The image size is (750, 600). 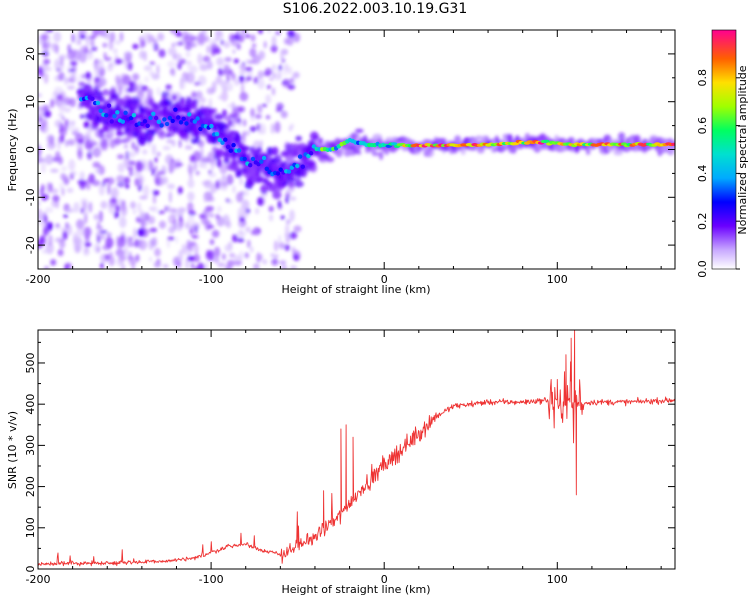 I want to click on y-tick-label: 0, so click(x=30, y=569).